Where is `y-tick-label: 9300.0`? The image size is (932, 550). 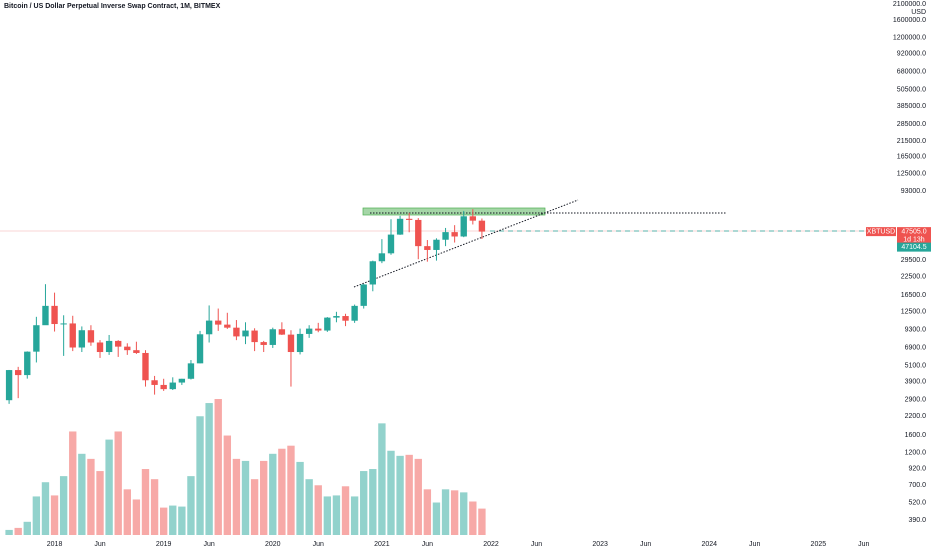 y-tick-label: 9300.0 is located at coordinates (916, 329).